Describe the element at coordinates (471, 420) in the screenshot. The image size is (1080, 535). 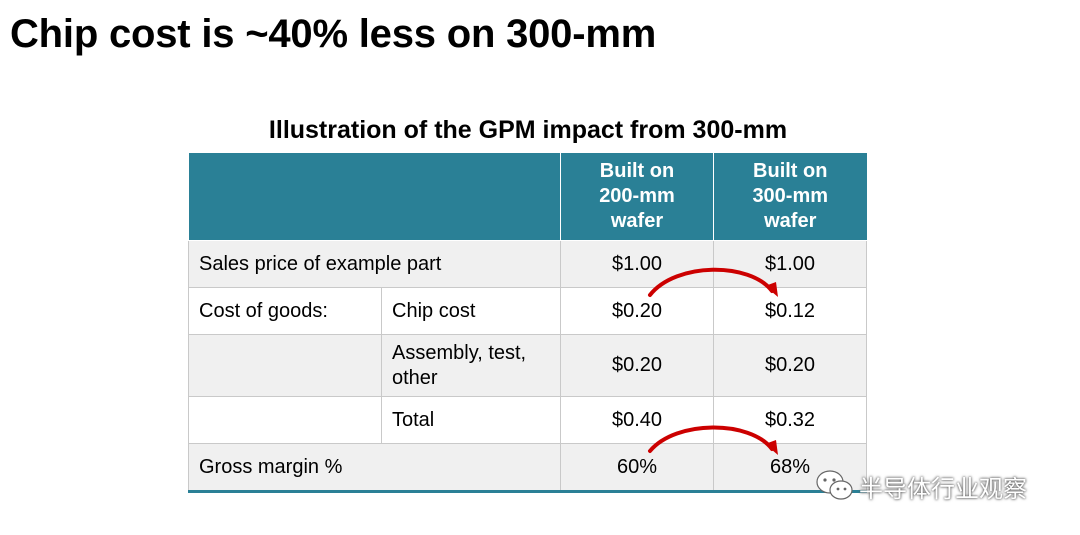
I see `row-sublabel: Total` at that location.